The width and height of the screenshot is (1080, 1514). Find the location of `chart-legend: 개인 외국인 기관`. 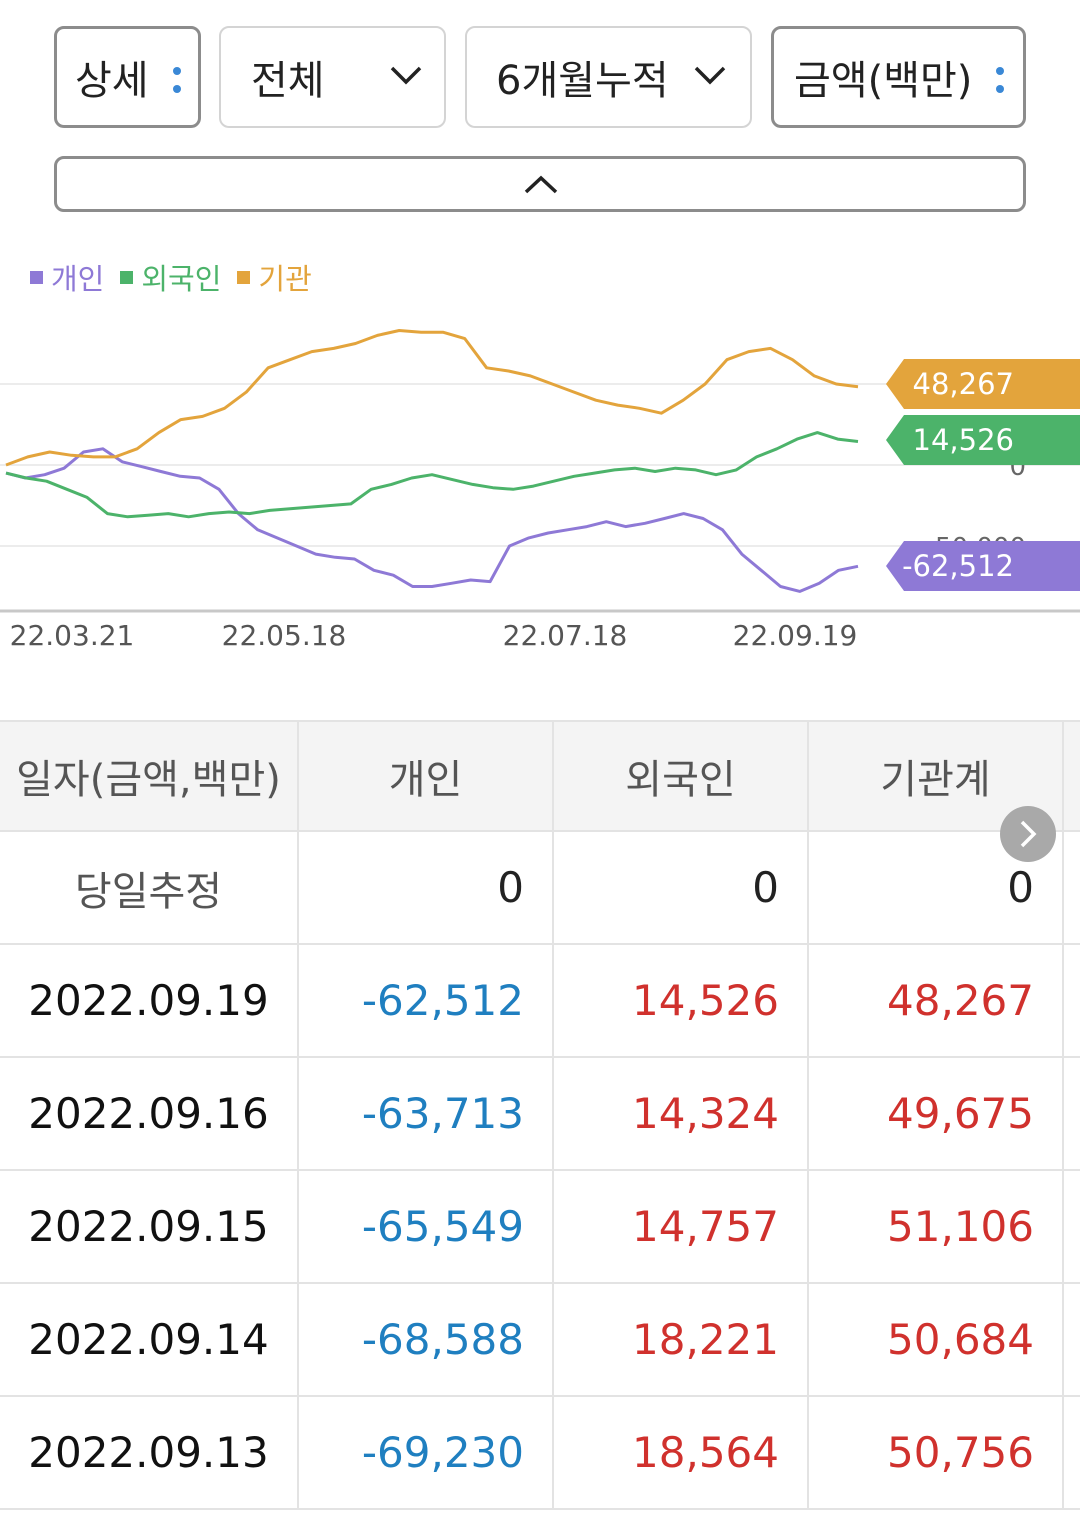

chart-legend: 개인 외국인 기관 is located at coordinates (179, 277).